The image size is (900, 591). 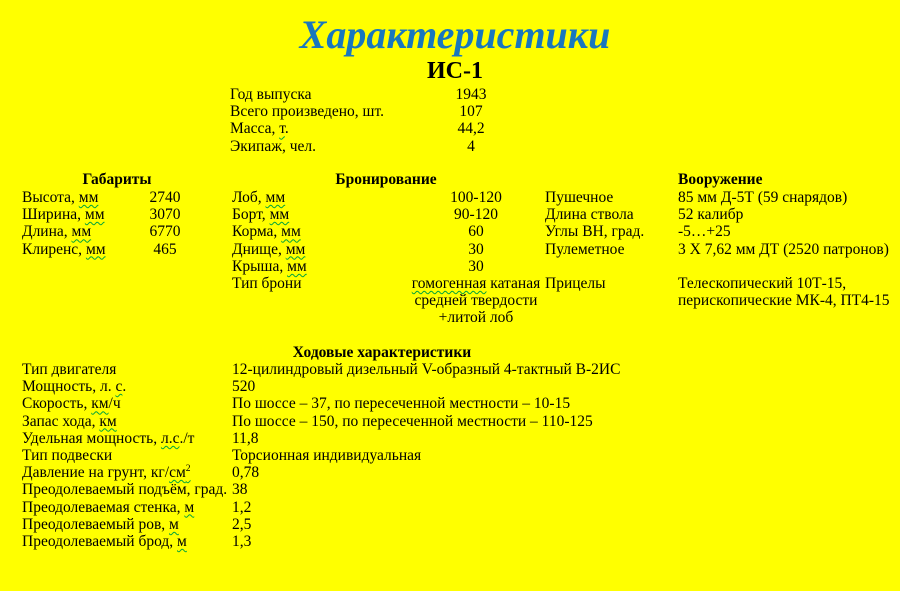 I want to click on armor-header: Бронирование, so click(x=386, y=179).